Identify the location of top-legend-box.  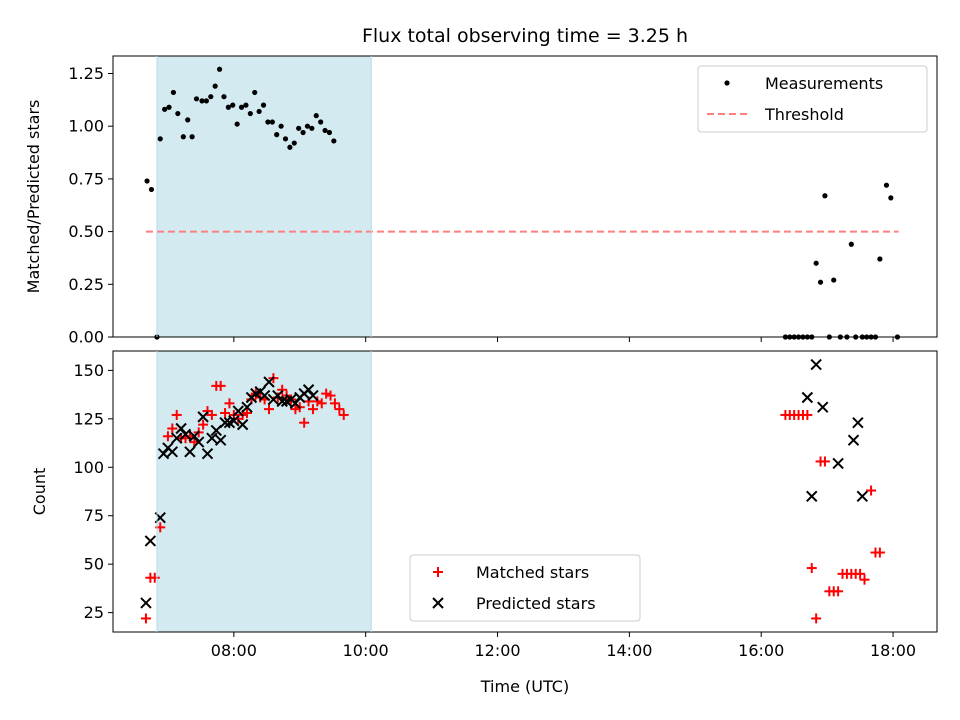
(812, 99).